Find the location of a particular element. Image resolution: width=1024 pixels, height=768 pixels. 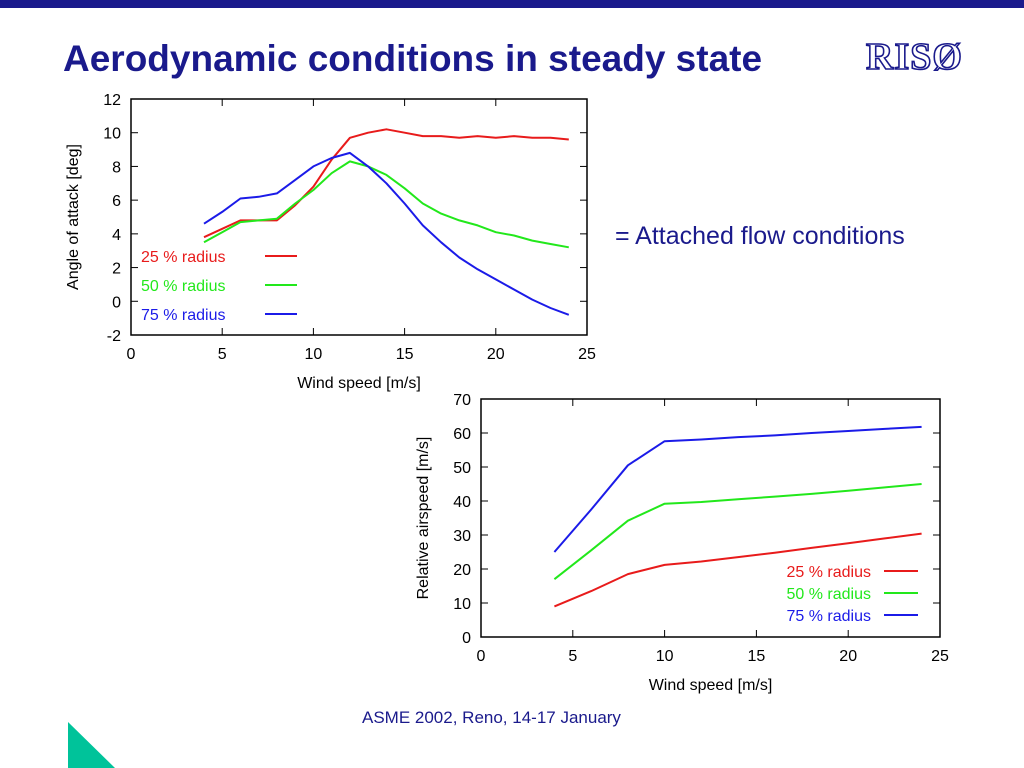

y-tick-label: 60 is located at coordinates (462, 434).